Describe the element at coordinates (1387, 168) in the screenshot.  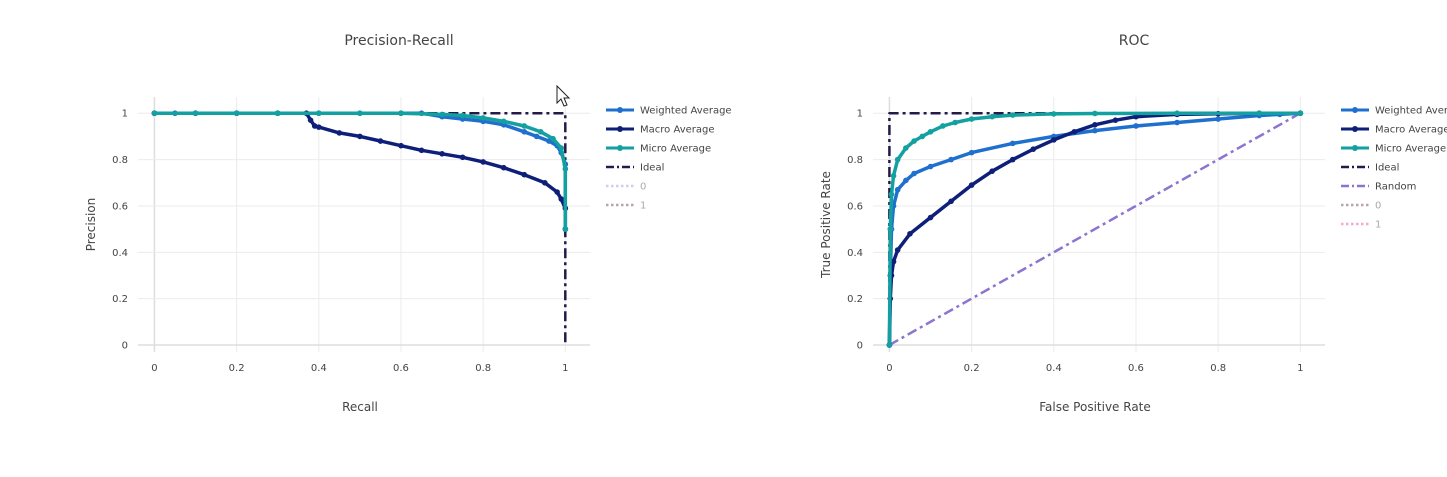
I see `legend-label: Ideal` at that location.